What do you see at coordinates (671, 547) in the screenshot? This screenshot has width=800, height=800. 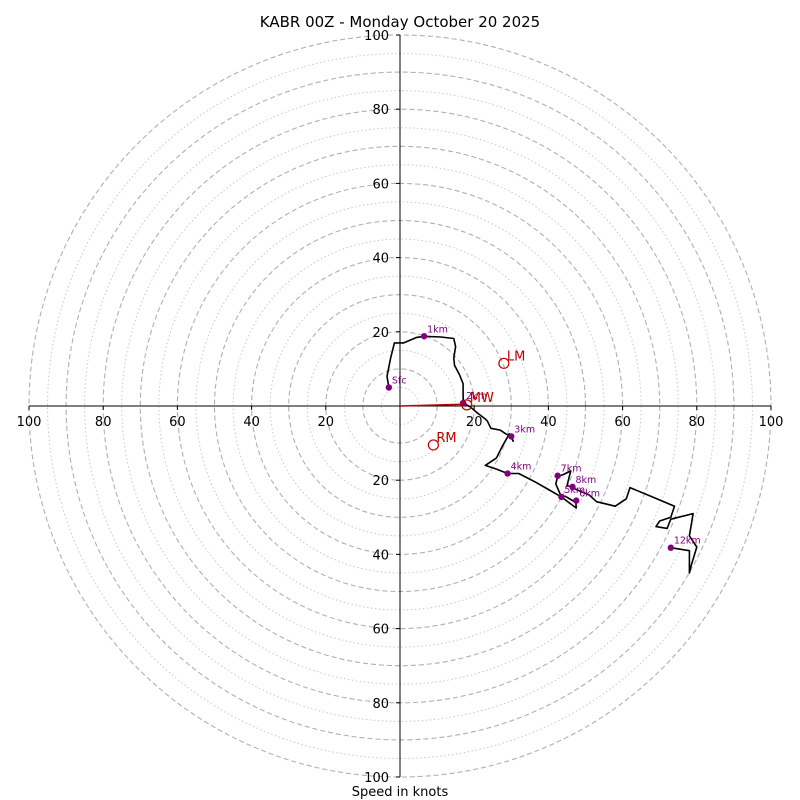 I see `height-marker-12km` at bounding box center [671, 547].